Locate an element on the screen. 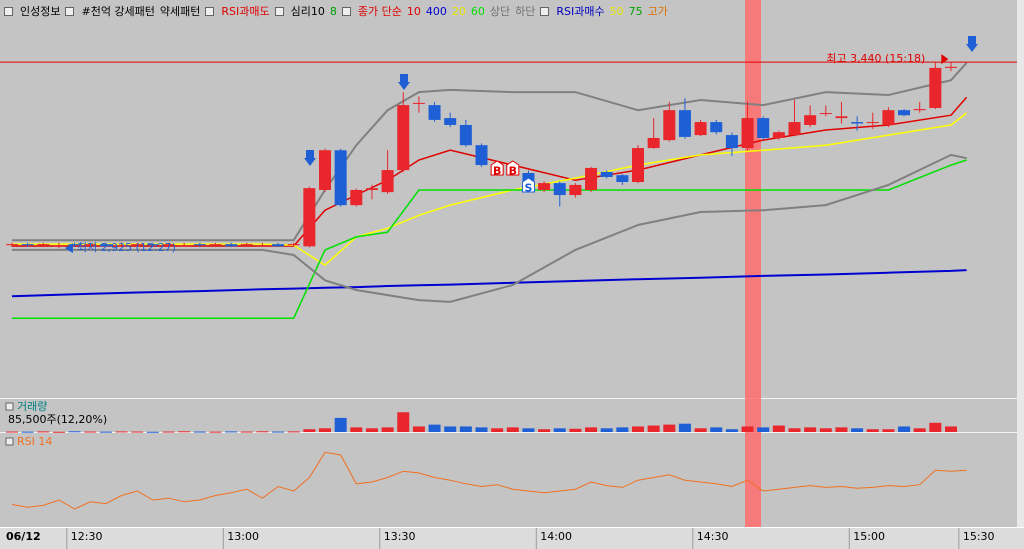  overlay-line is located at coordinates (489, 283).